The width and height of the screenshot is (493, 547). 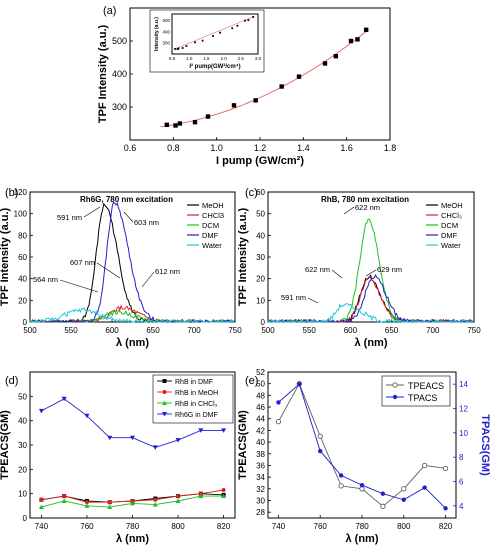 I want to click on y-tick-label: 48, so click(x=260, y=395).